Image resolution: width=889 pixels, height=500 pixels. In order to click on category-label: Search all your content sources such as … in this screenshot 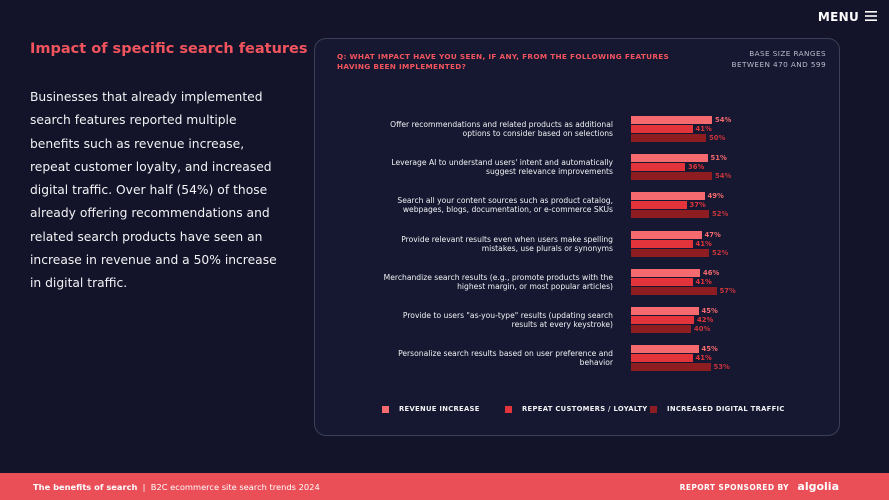, I will do `click(505, 205)`.